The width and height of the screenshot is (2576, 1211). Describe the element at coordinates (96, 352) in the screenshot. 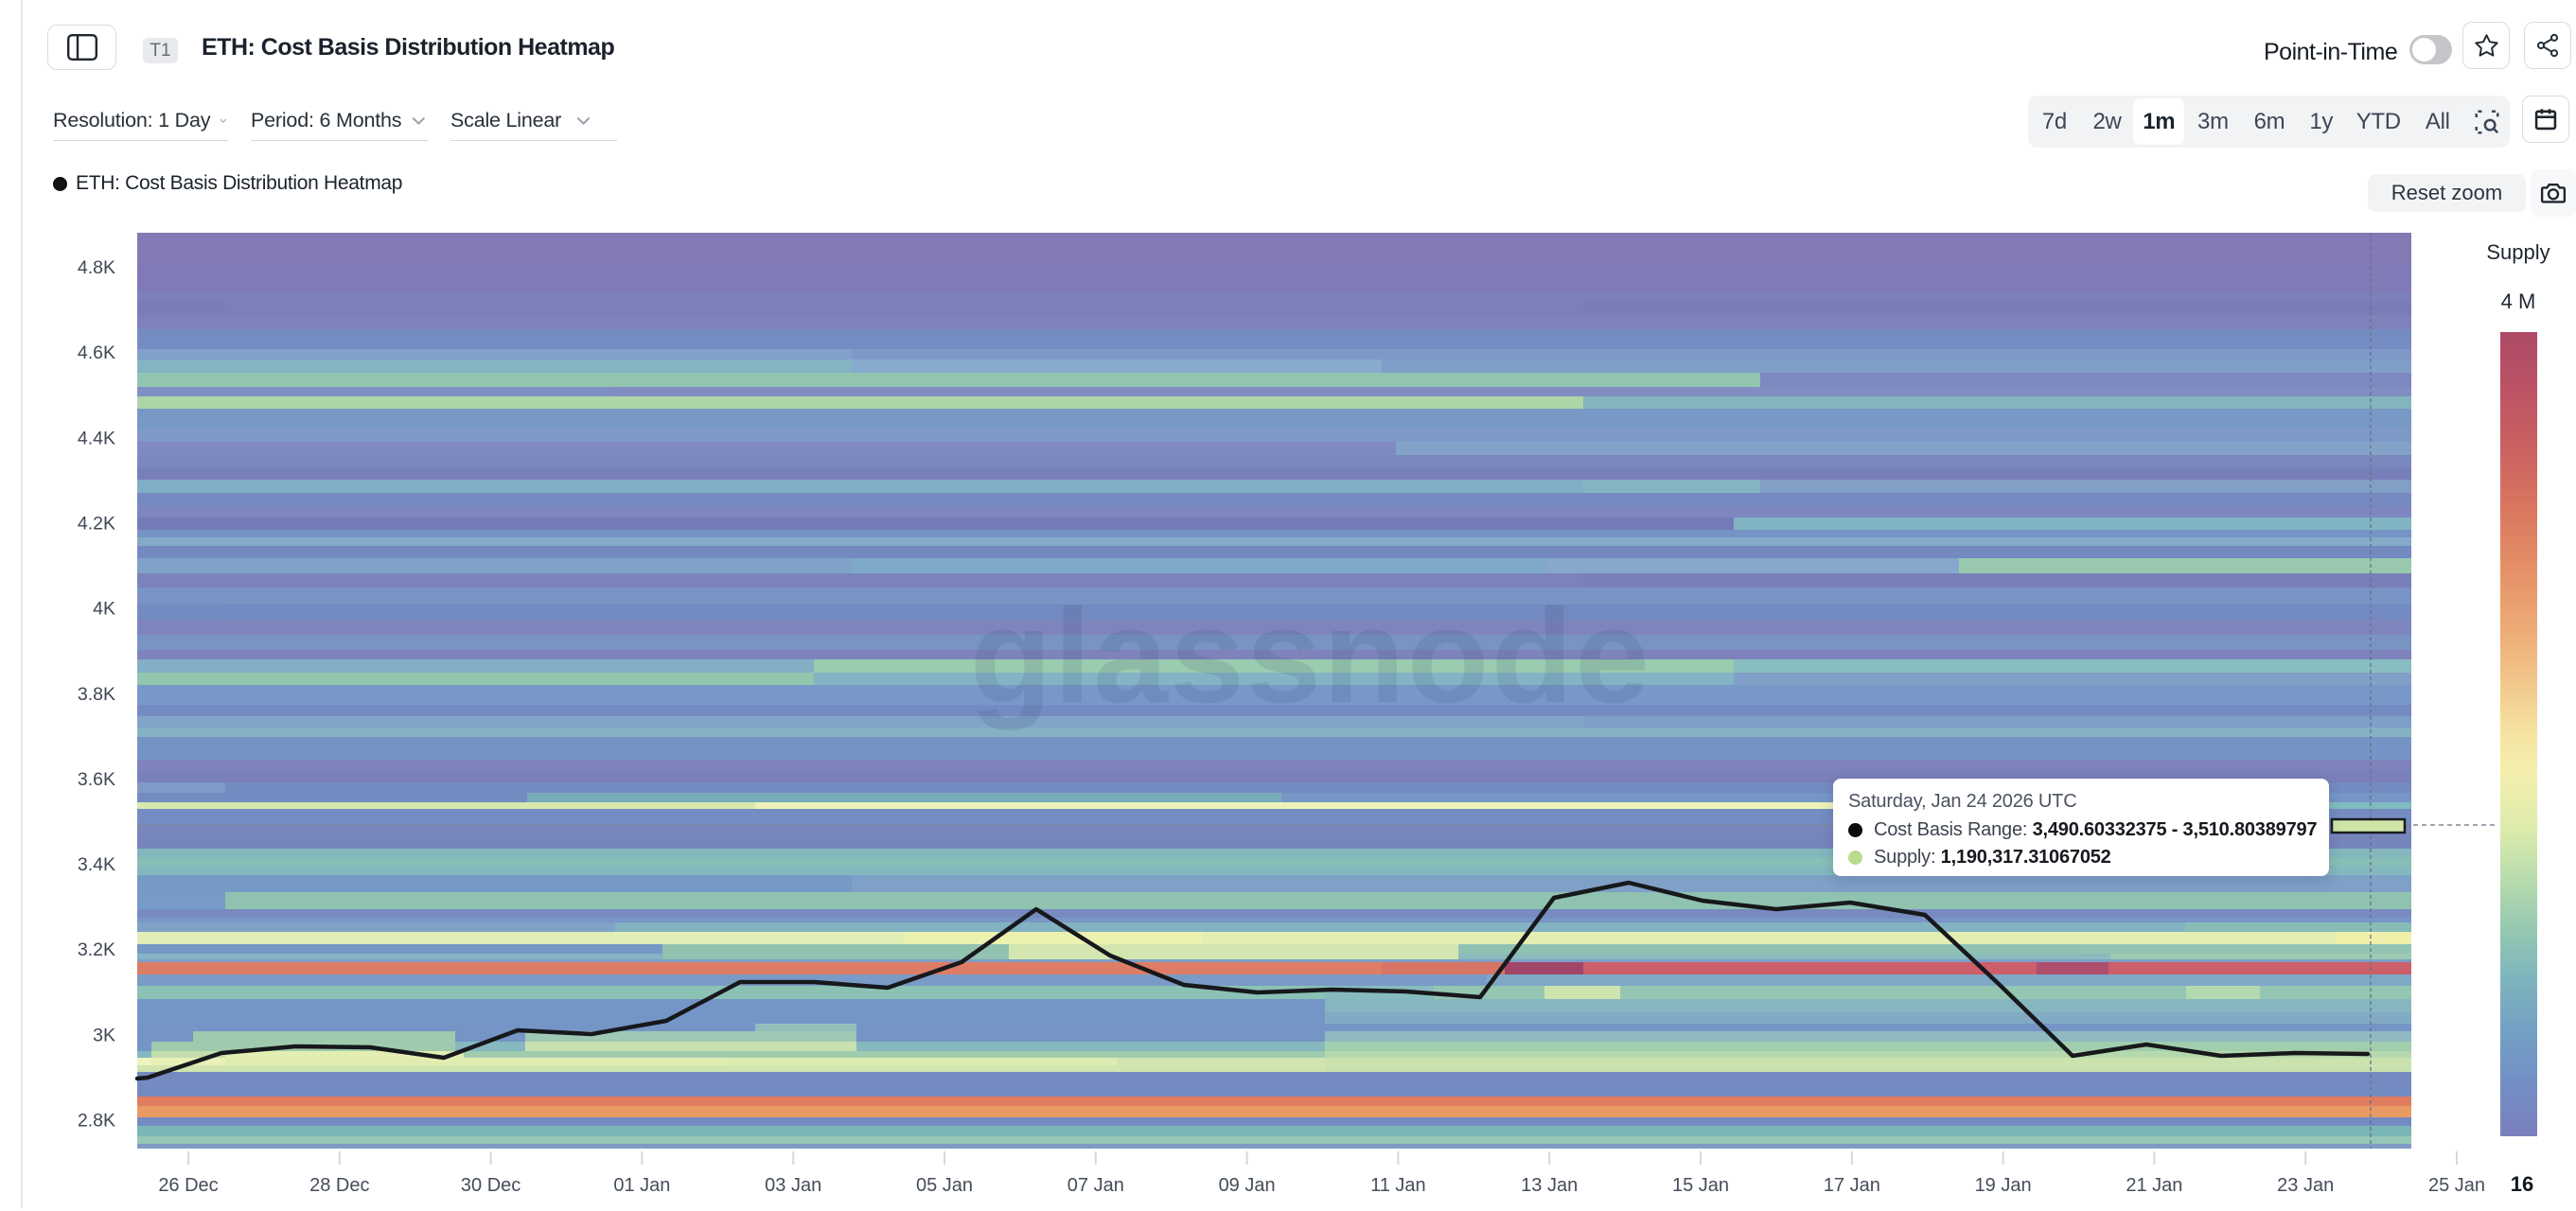

I see `svg-text: 4.6K` at that location.